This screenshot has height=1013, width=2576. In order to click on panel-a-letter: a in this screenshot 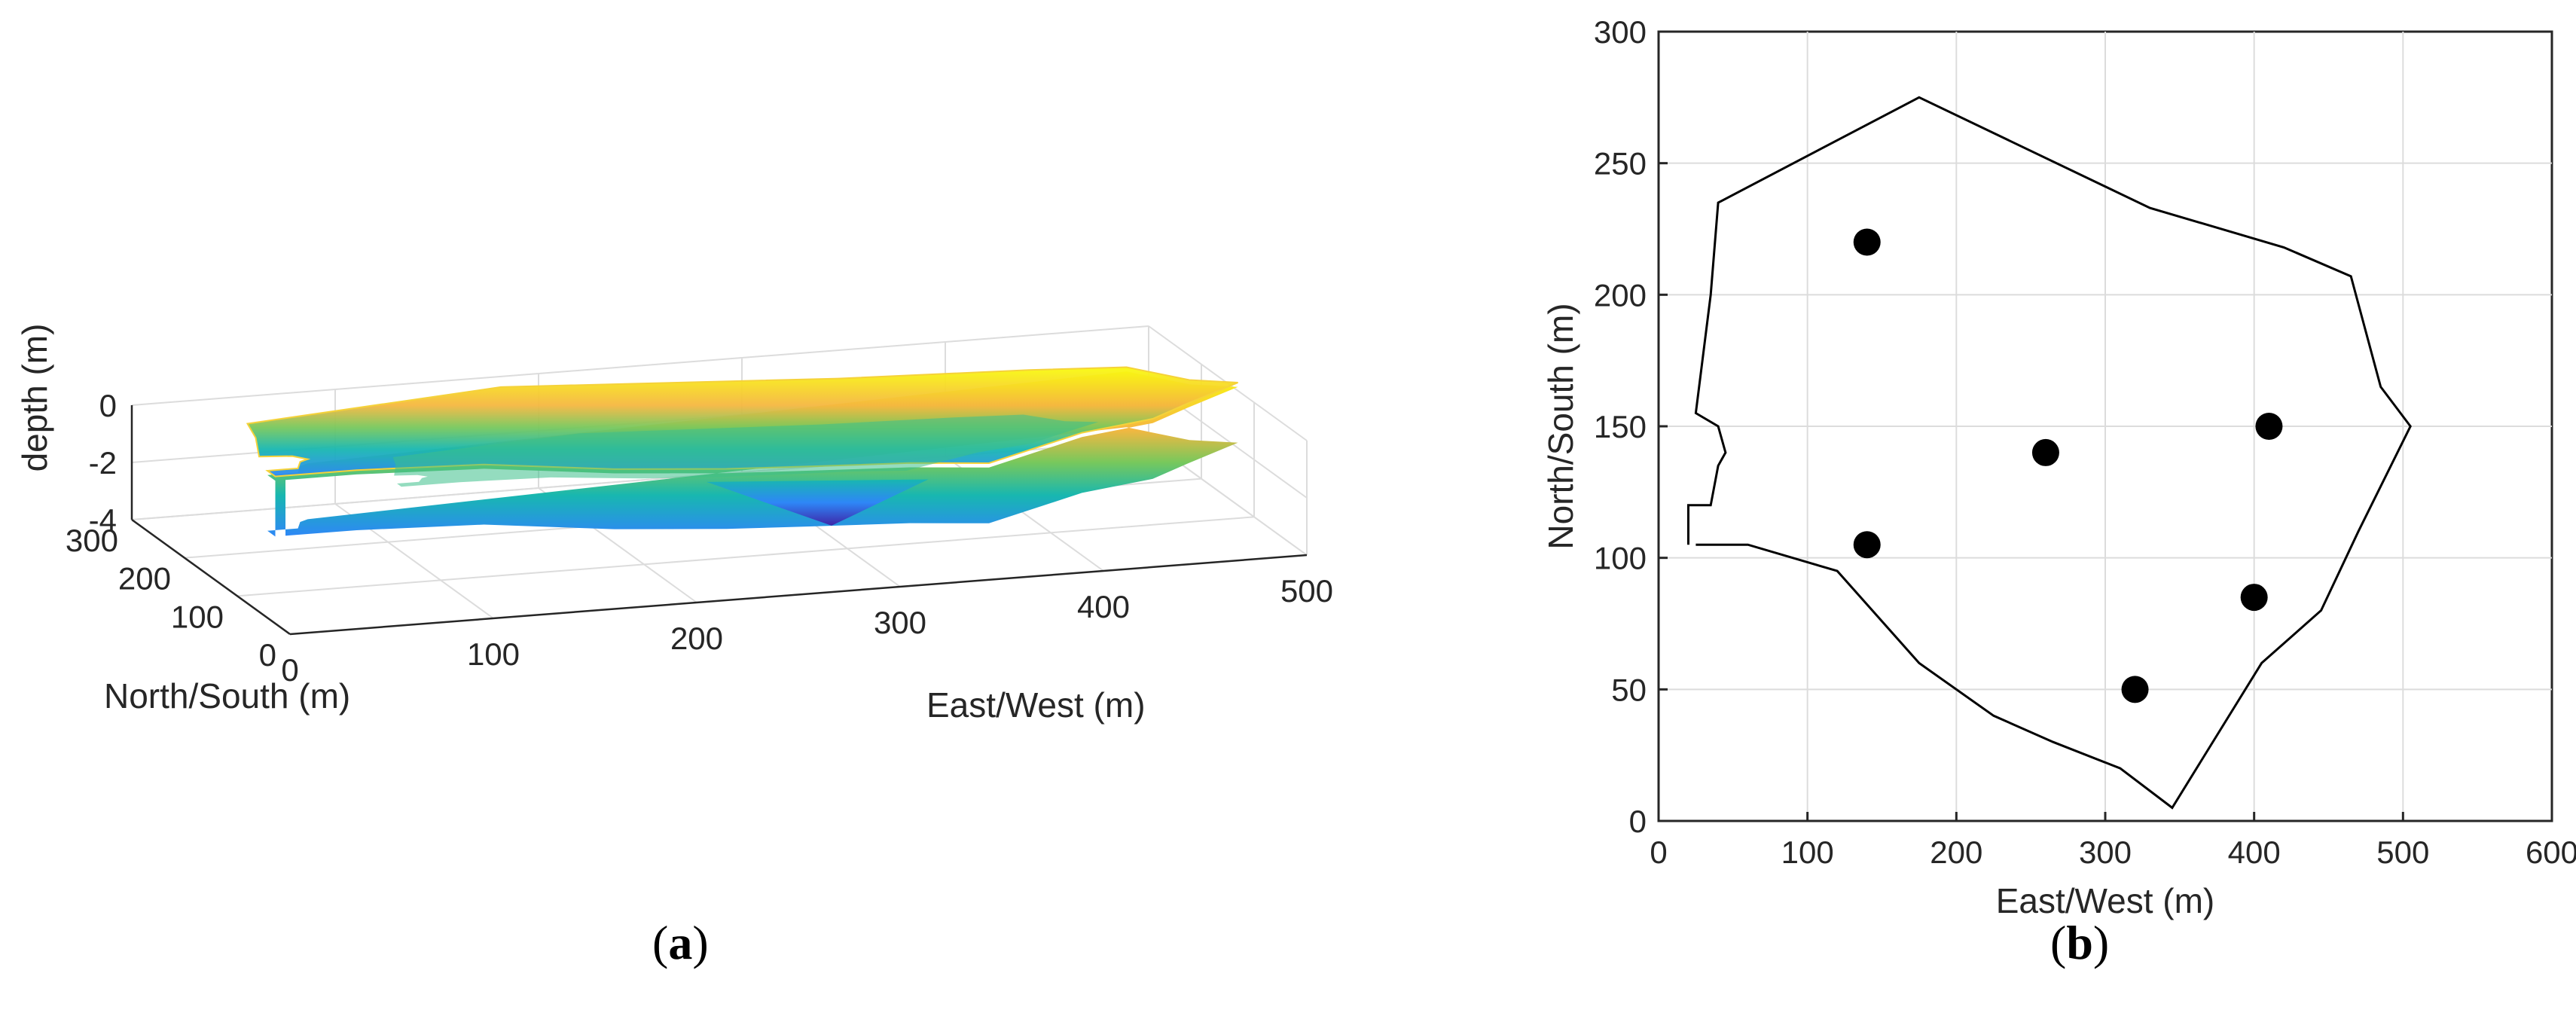, I will do `click(680, 942)`.